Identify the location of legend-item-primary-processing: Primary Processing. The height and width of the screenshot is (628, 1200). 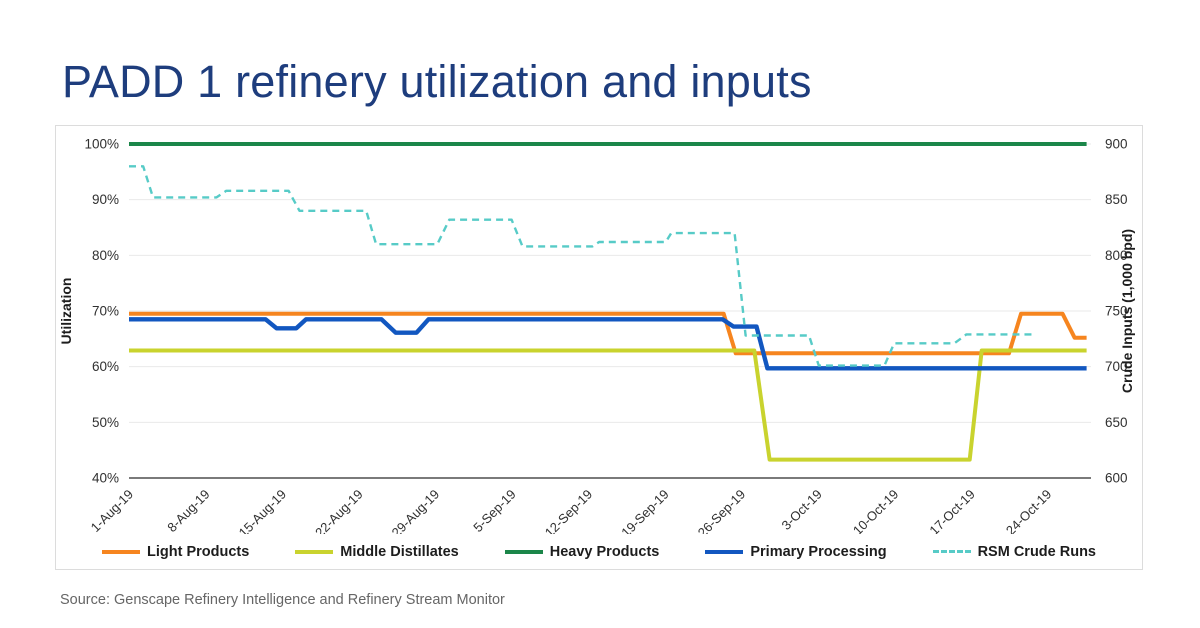
(796, 551).